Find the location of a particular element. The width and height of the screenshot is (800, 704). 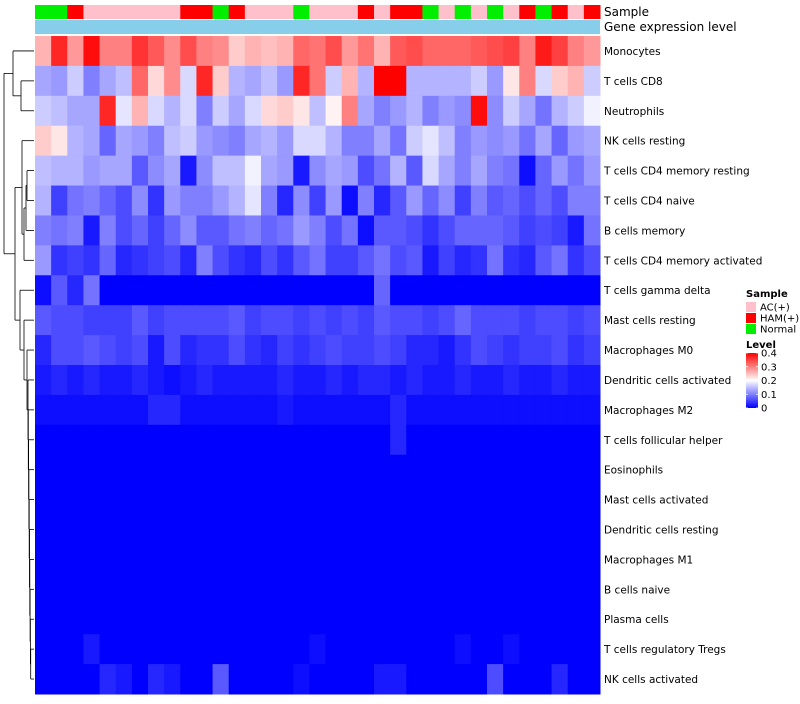

row-label: B cells naive is located at coordinates (637, 590).